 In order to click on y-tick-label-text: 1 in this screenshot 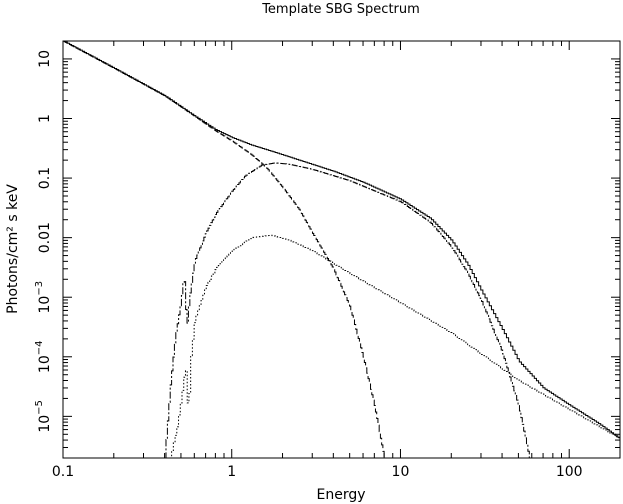, I will do `click(45, 118)`.